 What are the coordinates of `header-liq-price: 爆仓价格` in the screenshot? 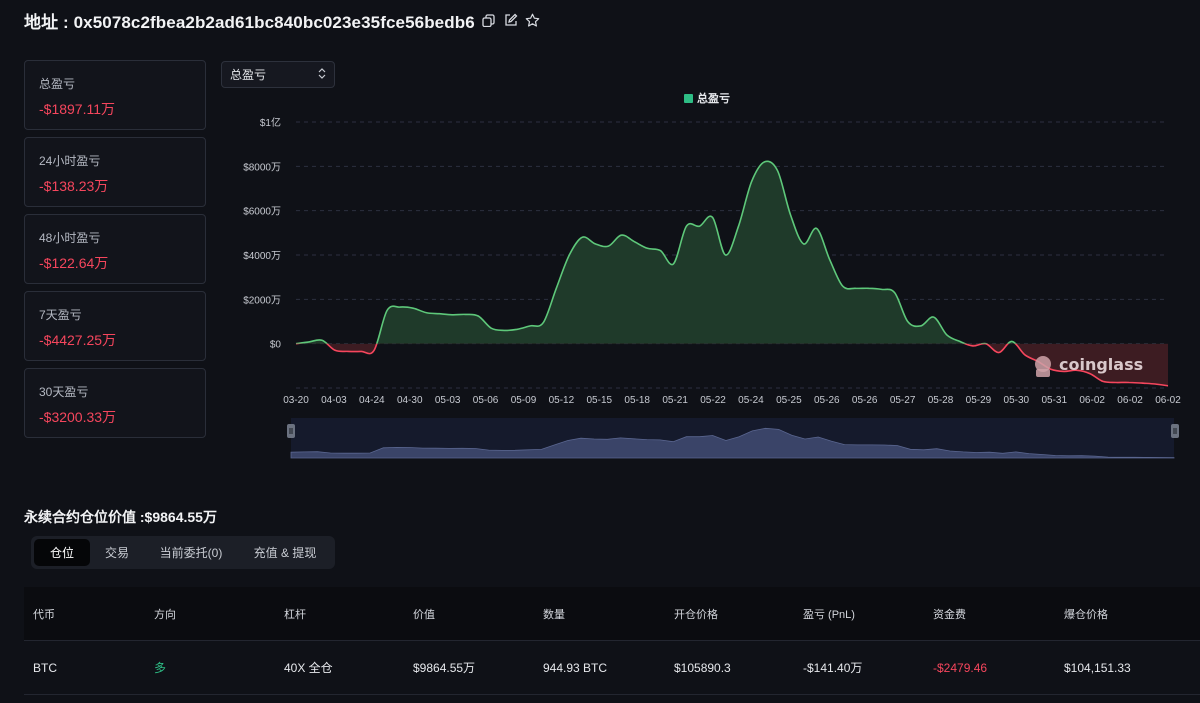 It's located at (1086, 614).